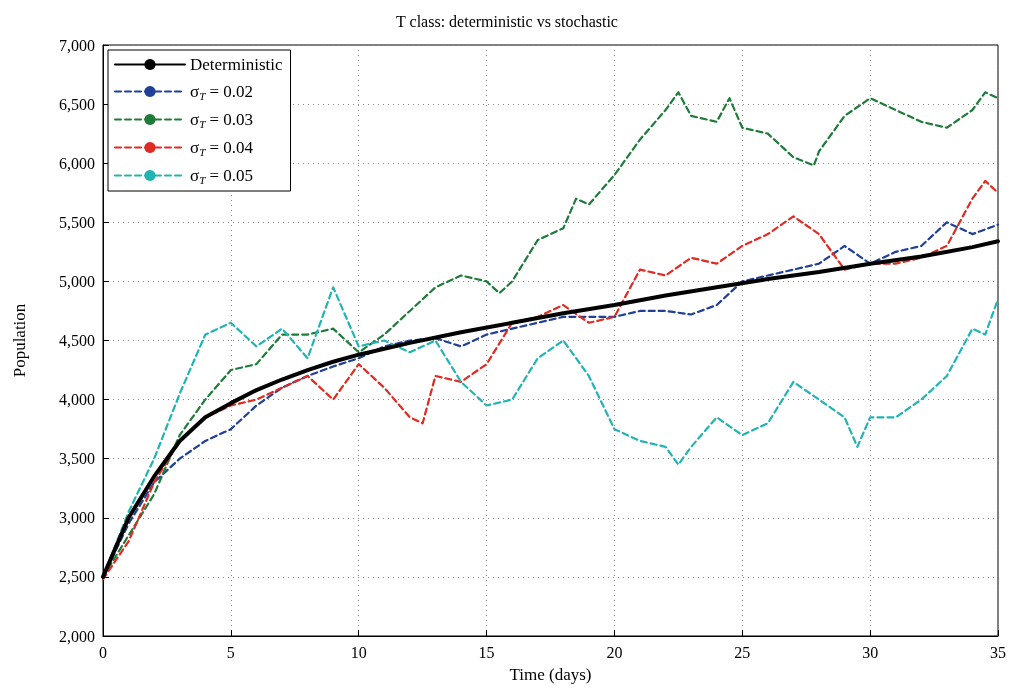  What do you see at coordinates (870, 652) in the screenshot?
I see `x-tick-label: 30` at bounding box center [870, 652].